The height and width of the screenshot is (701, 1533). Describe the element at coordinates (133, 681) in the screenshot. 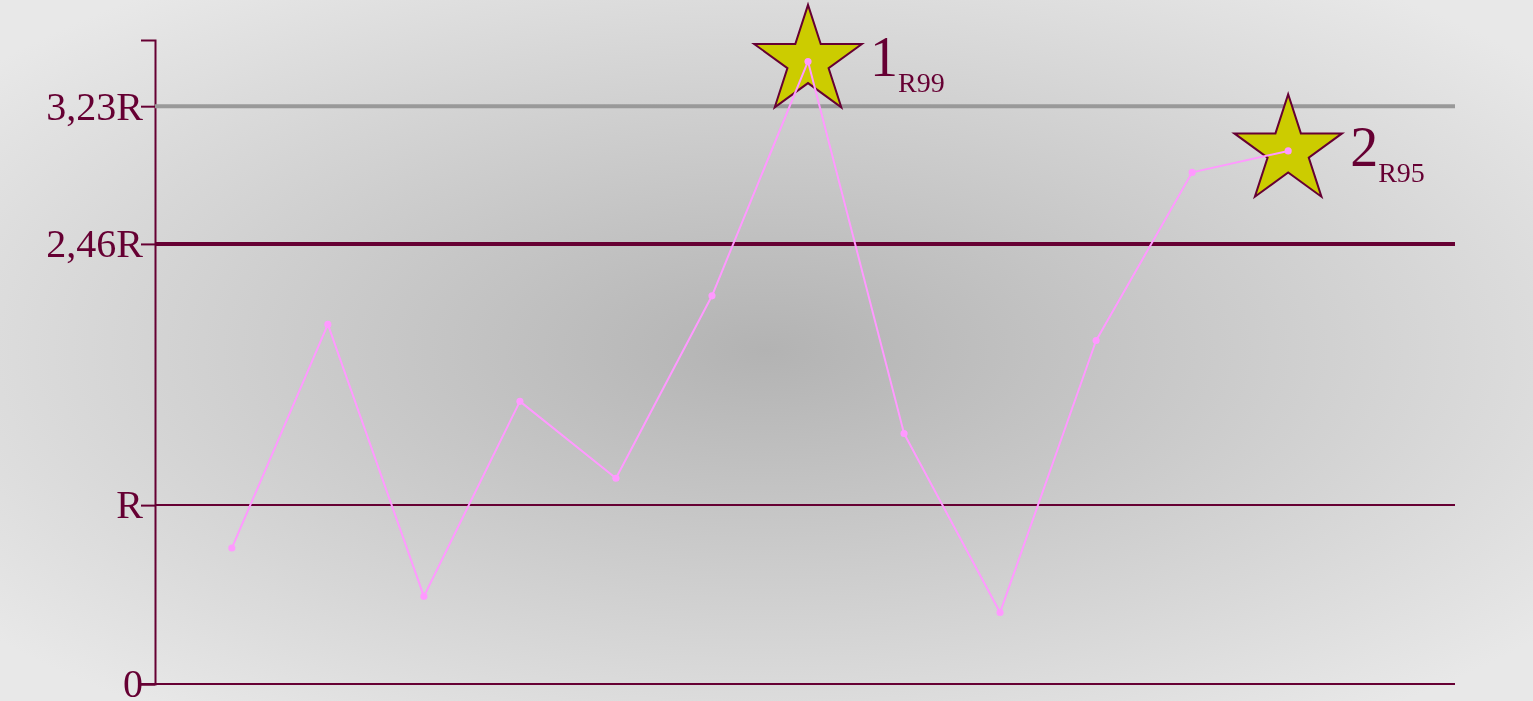

I see `y-tick-label: 0` at that location.